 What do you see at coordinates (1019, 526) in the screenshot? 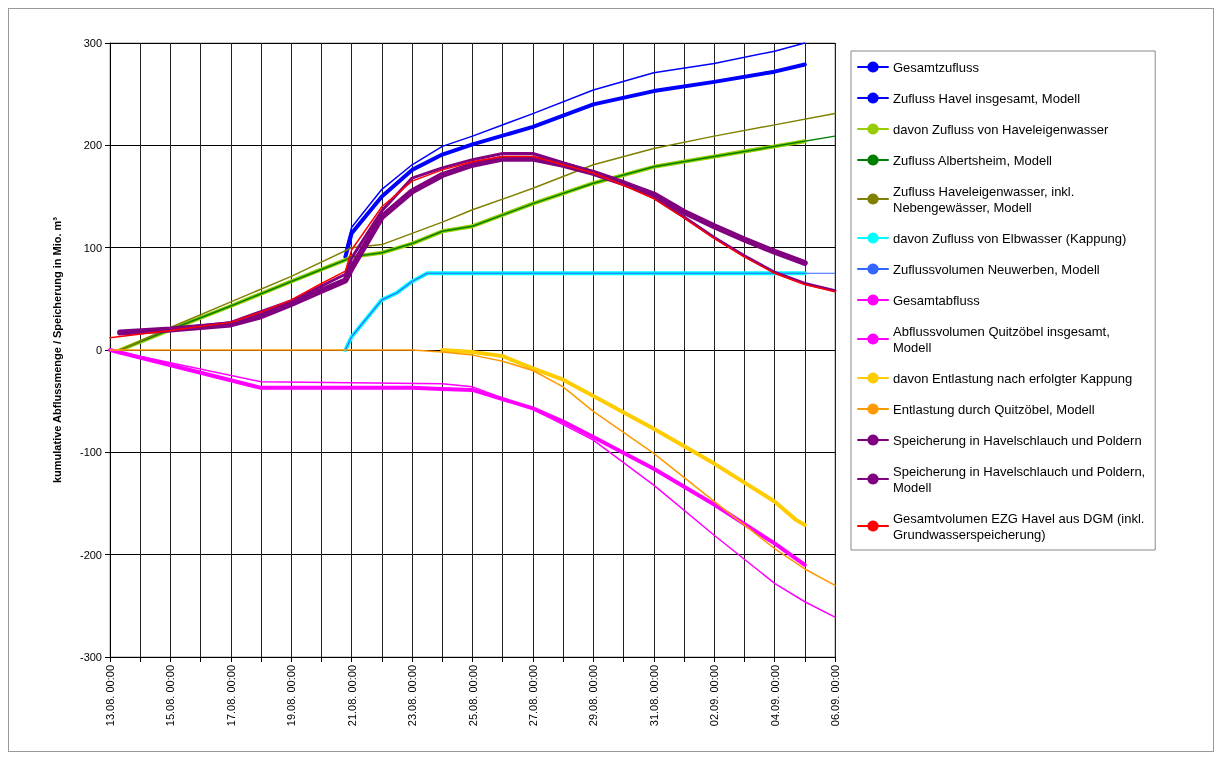
I see `legend-label: Gesamtvolumen EZG Havel aus DGM (inkl. Grundwasserspeicherung)` at bounding box center [1019, 526].